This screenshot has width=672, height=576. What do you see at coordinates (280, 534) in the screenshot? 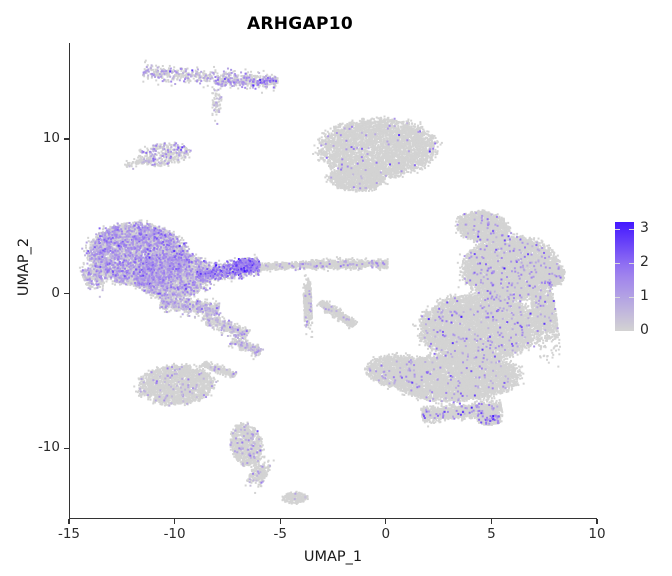
I see `x-tick-label: -5` at bounding box center [280, 534].